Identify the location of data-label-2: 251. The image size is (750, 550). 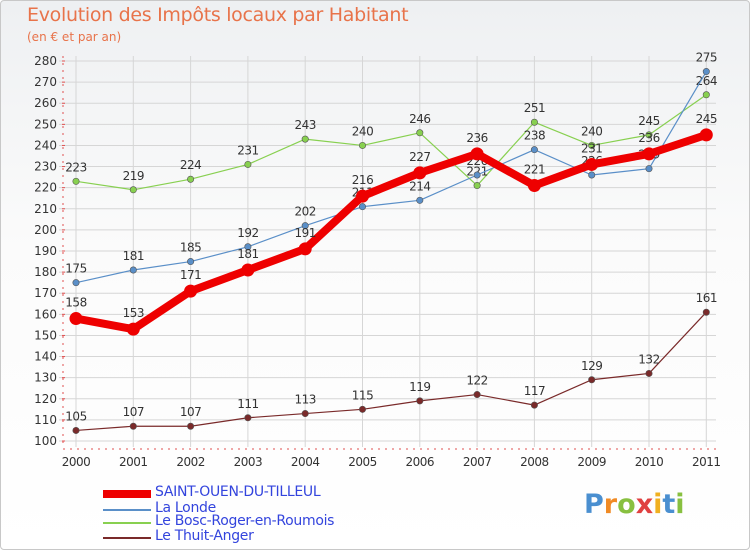
(534, 108).